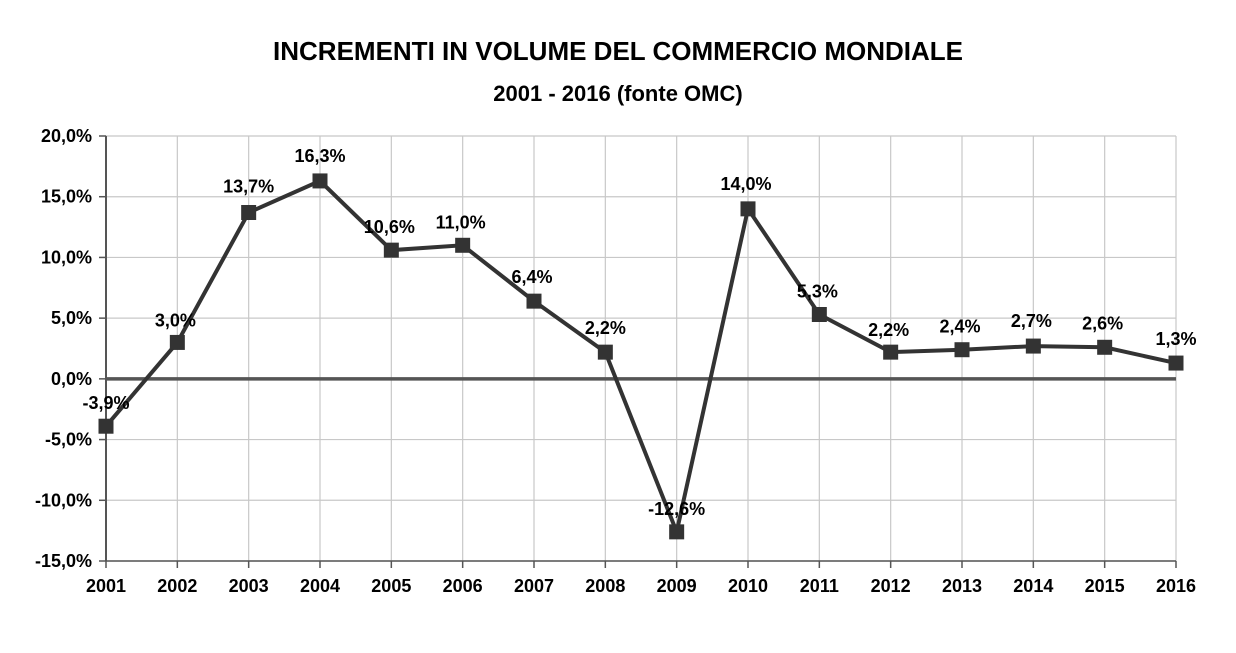 This screenshot has height=653, width=1236. What do you see at coordinates (66, 136) in the screenshot?
I see `y-tick-label: 20,0%` at bounding box center [66, 136].